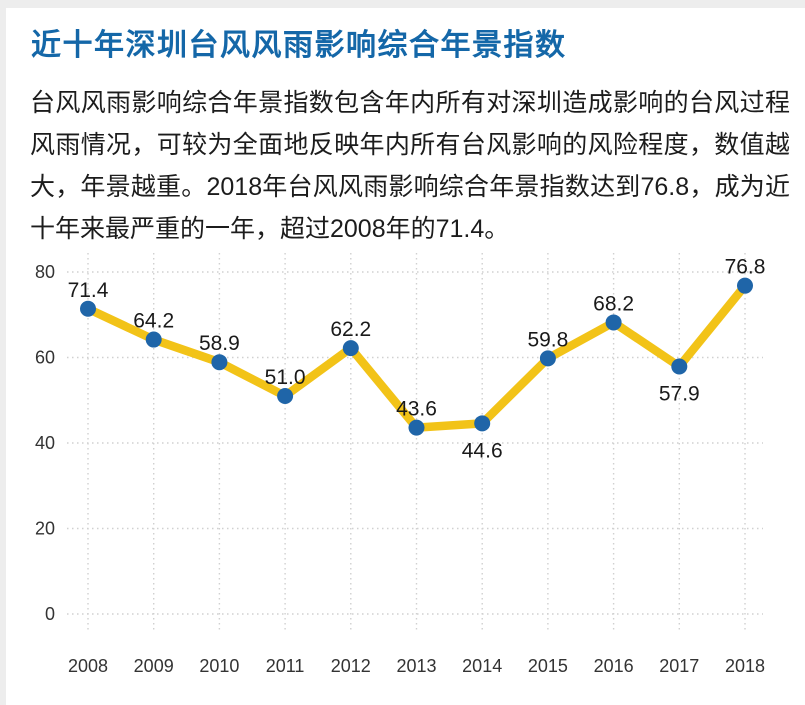  What do you see at coordinates (613, 303) in the screenshot?
I see `data-point-label: 68.2` at bounding box center [613, 303].